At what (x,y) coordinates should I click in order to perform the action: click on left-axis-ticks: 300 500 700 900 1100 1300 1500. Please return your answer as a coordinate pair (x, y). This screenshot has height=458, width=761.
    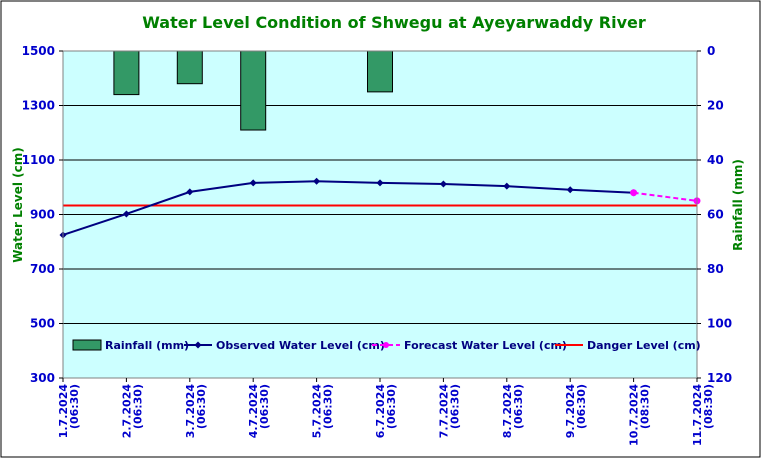
    Looking at the image, I should click on (42, 214).